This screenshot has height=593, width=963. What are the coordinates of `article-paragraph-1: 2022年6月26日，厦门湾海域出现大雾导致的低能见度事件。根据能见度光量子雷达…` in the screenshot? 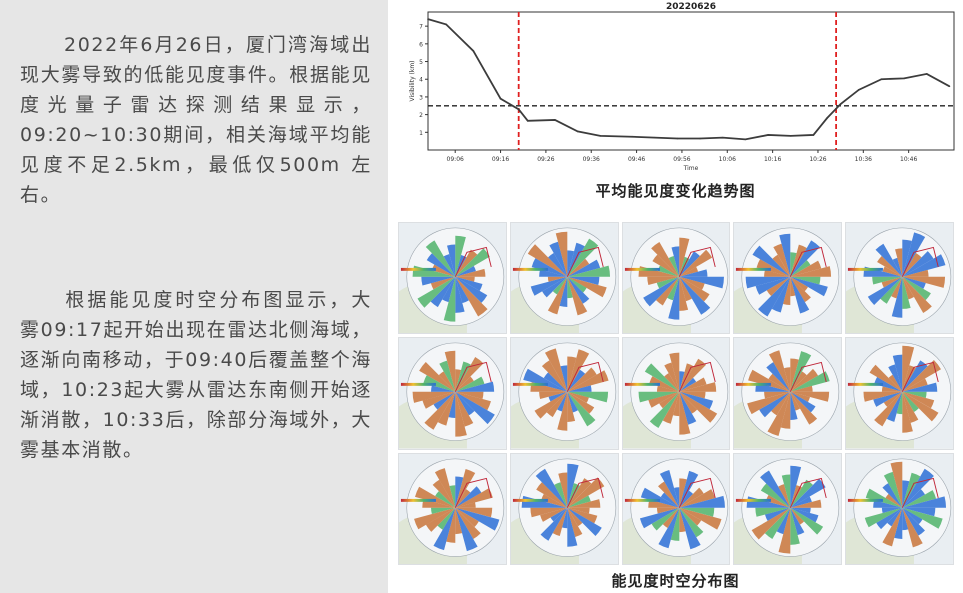 It's located at (196, 120).